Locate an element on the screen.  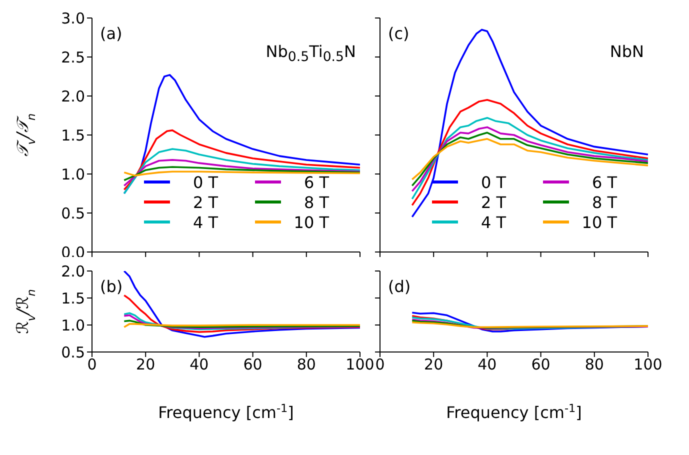
annotation: NbN is located at coordinates (627, 51).